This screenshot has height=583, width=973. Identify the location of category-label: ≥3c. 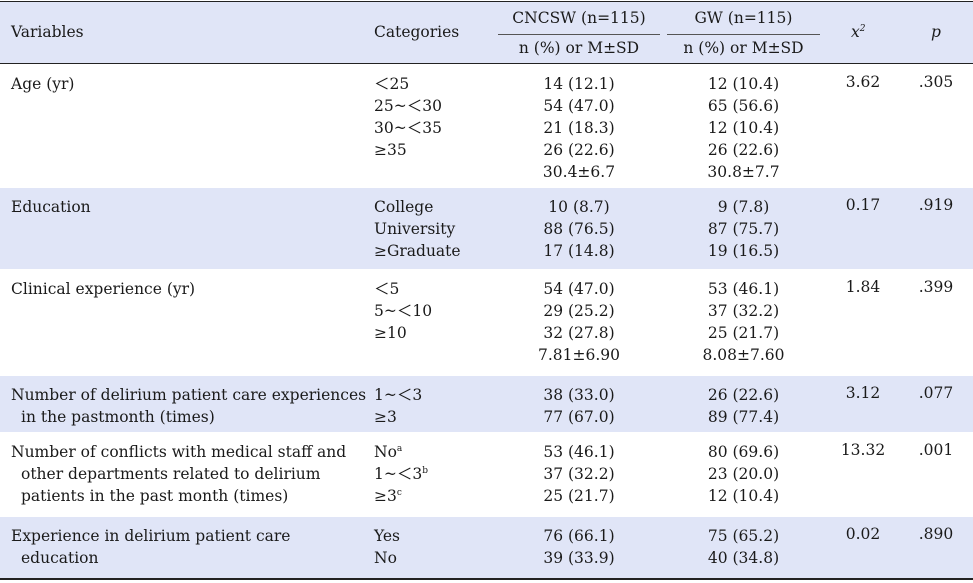
(388, 496).